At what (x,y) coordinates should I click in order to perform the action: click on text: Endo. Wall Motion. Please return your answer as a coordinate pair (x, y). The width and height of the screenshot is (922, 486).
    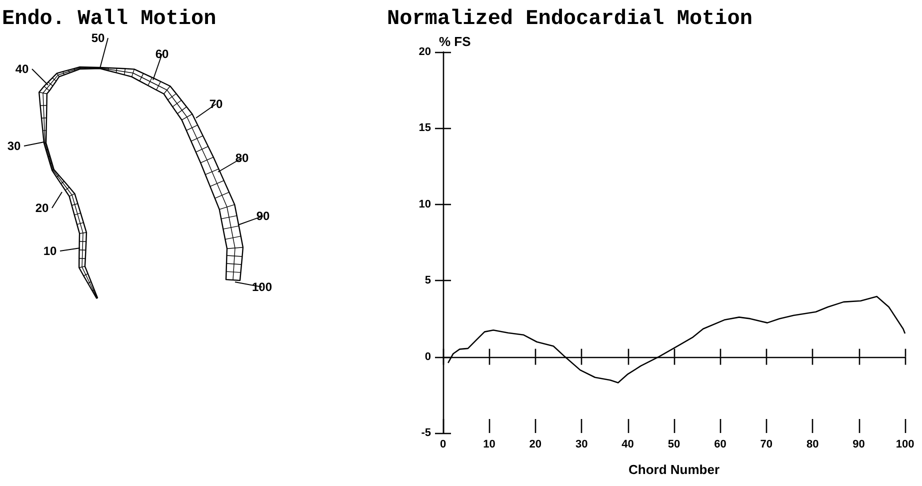
    Looking at the image, I should click on (109, 19).